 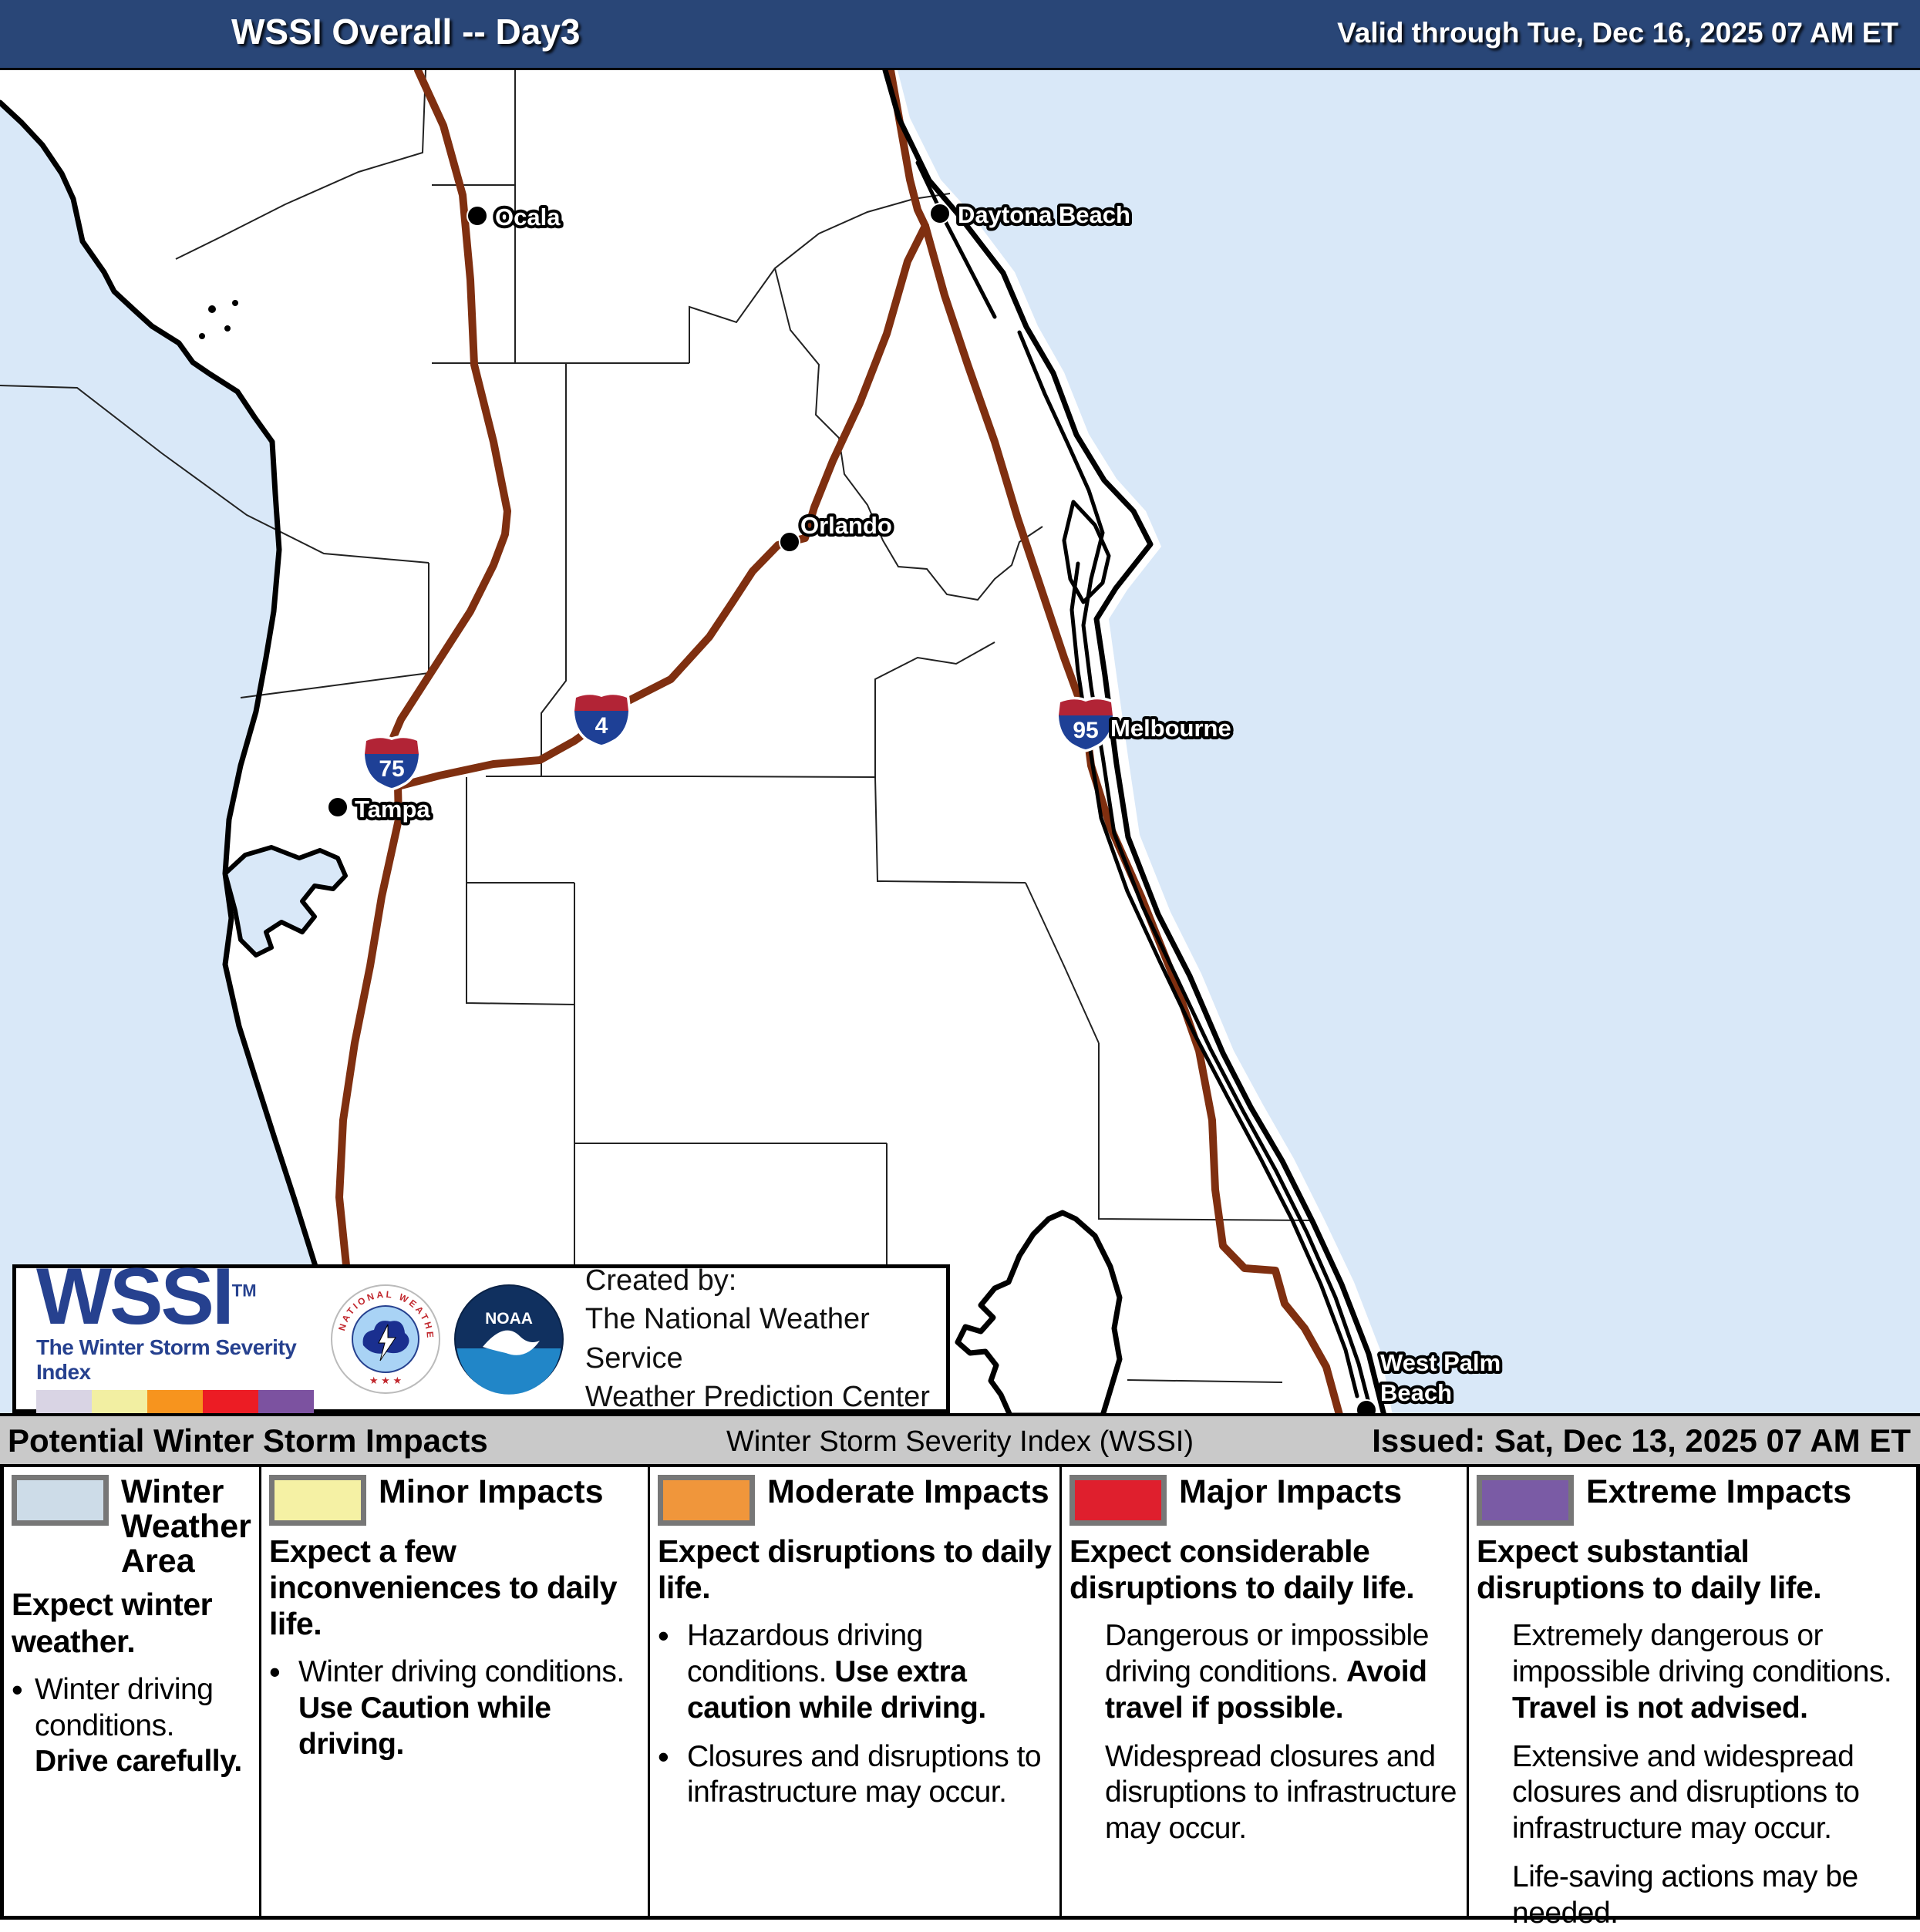 What do you see at coordinates (757, 1396) in the screenshot?
I see `created-by-line3: Weather Prediction Center` at bounding box center [757, 1396].